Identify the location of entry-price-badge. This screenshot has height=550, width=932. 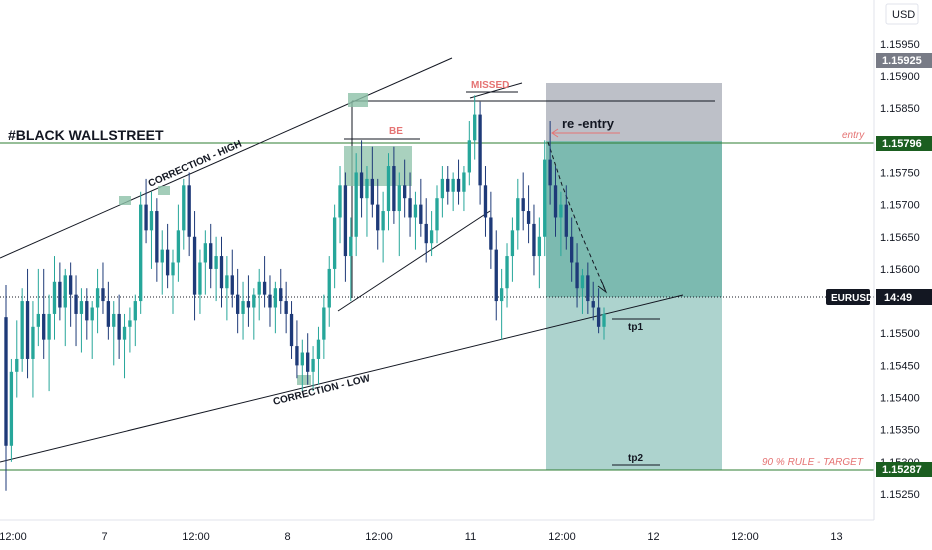
(904, 143).